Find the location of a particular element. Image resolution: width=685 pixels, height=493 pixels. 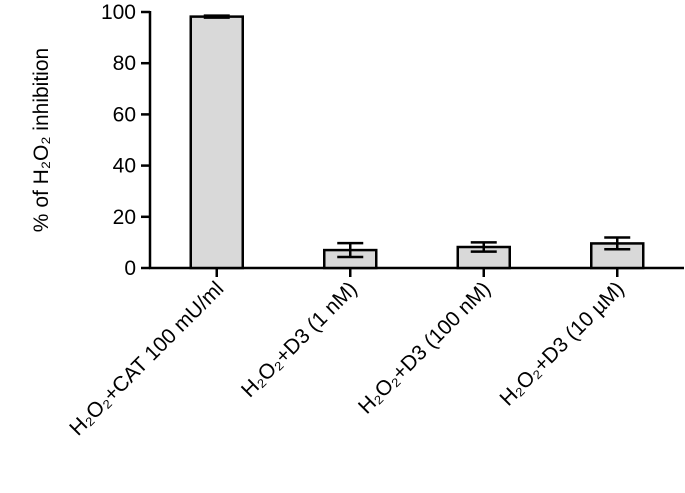

y-tick-label: 0 is located at coordinates (130, 268).